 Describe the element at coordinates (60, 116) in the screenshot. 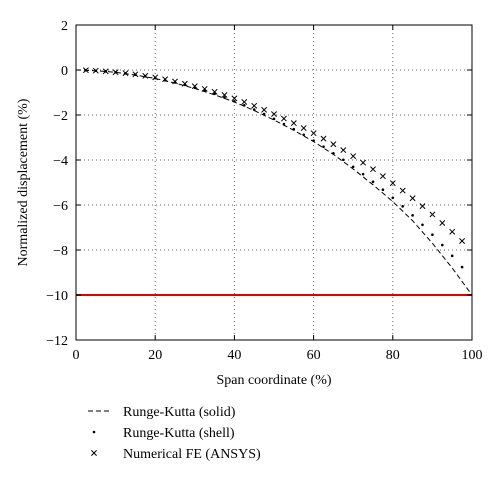

I see `y-tick-label: −2` at that location.